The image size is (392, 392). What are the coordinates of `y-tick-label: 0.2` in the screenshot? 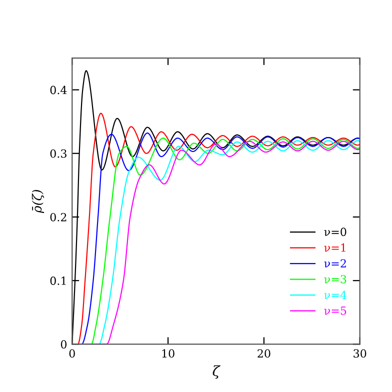 It's located at (58, 217).